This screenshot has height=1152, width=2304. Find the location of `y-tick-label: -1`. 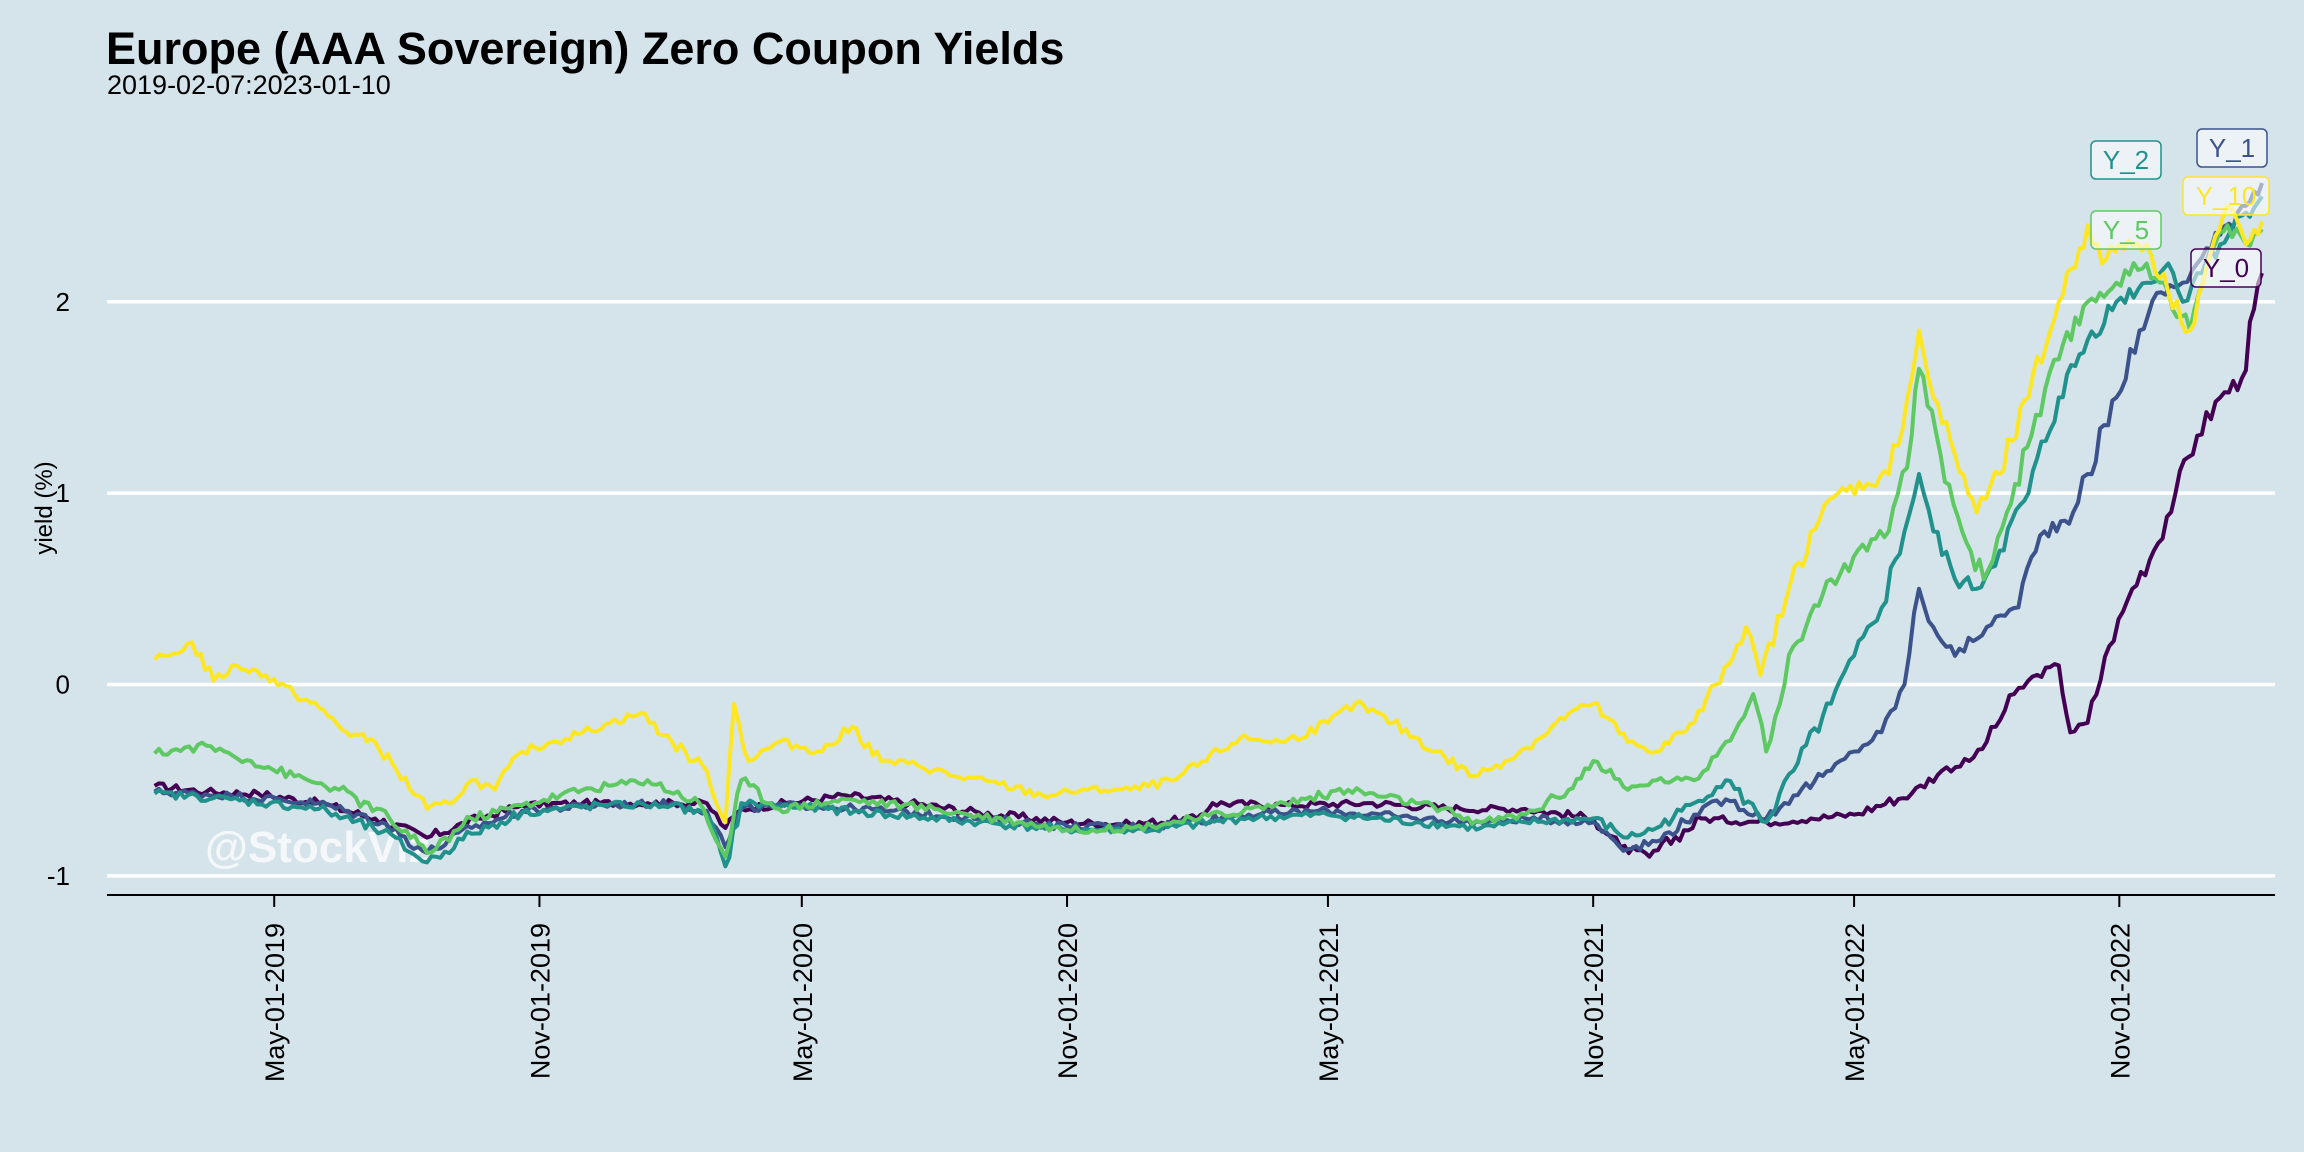

y-tick-label: -1 is located at coordinates (58, 876).